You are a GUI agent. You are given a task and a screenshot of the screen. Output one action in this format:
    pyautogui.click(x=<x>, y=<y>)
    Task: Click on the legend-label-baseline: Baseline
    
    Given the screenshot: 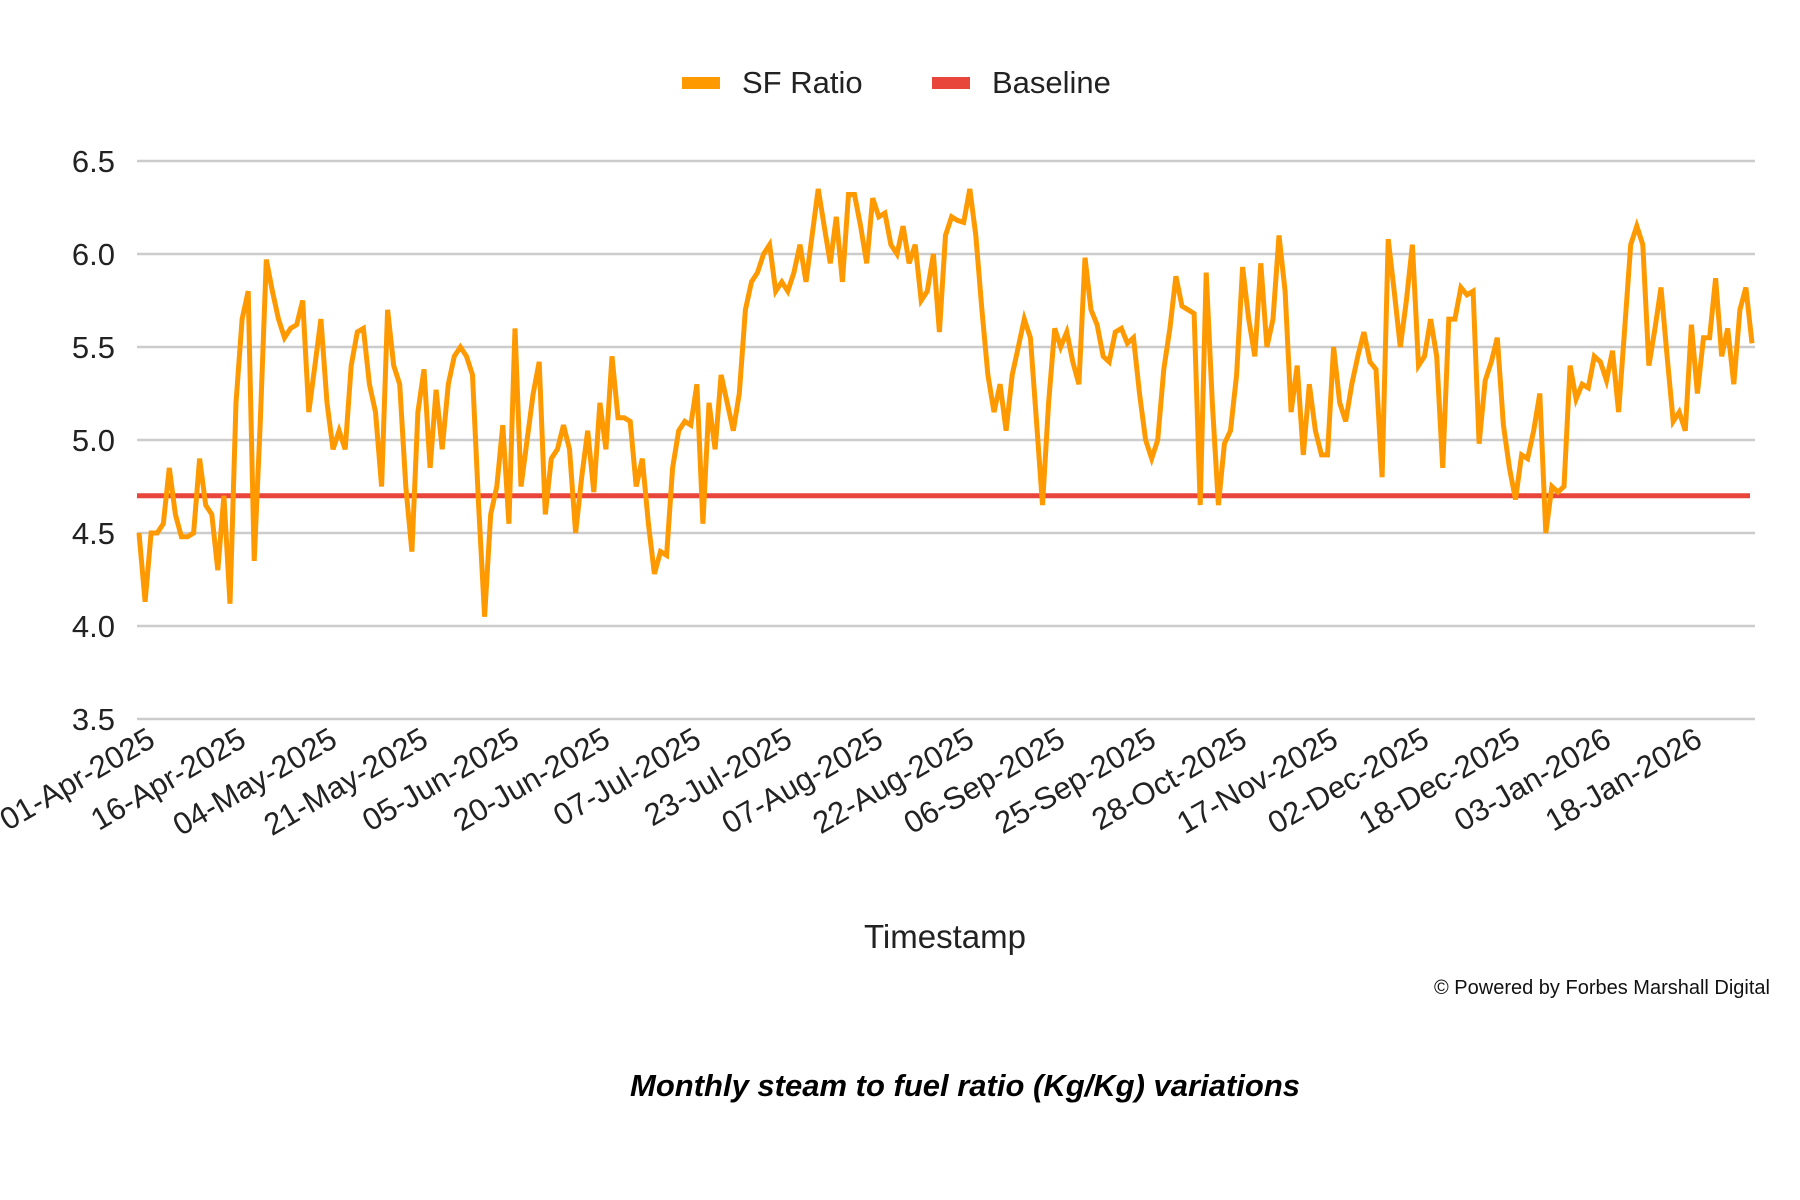 What is the action you would take?
    pyautogui.click(x=1051, y=82)
    